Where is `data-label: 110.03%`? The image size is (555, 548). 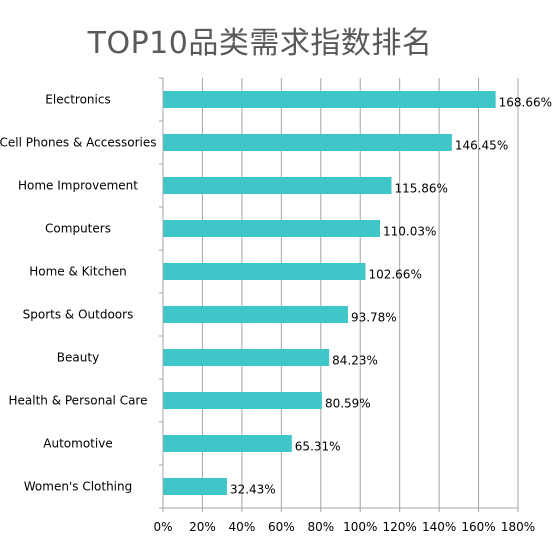 data-label: 110.03% is located at coordinates (409, 232).